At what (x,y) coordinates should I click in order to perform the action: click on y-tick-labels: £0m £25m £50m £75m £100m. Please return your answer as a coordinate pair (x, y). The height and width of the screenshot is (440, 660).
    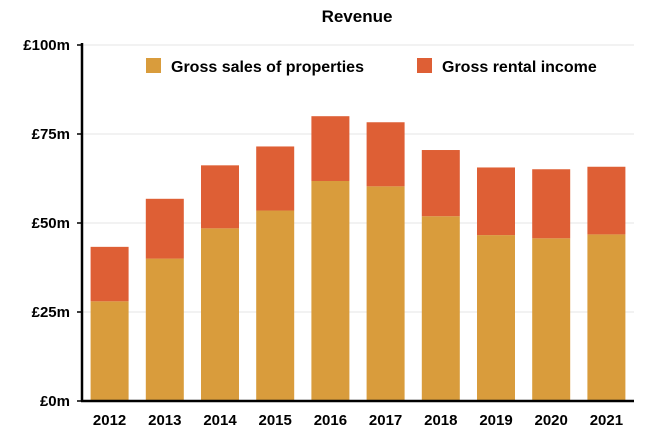
    Looking at the image, I should click on (46, 223).